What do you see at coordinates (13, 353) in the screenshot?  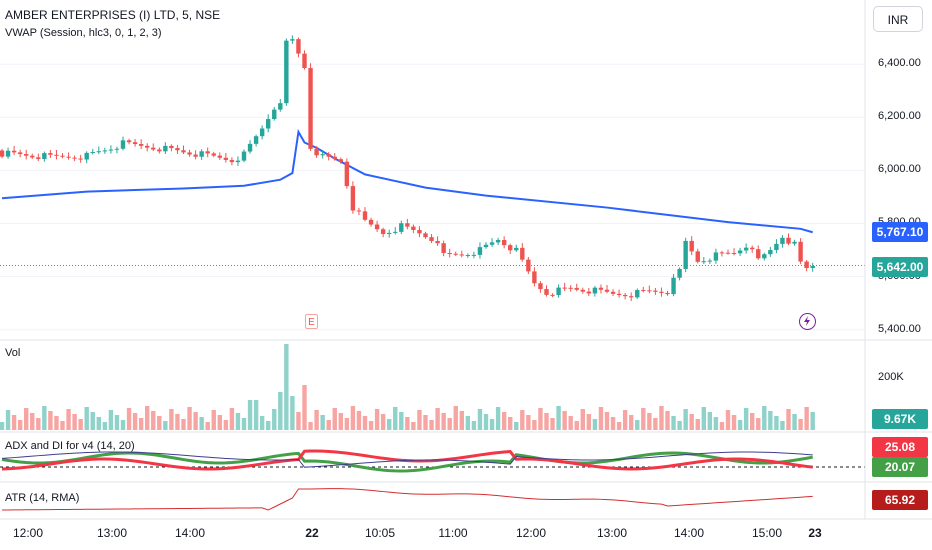 I see `volume-pane-label: Vol` at bounding box center [13, 353].